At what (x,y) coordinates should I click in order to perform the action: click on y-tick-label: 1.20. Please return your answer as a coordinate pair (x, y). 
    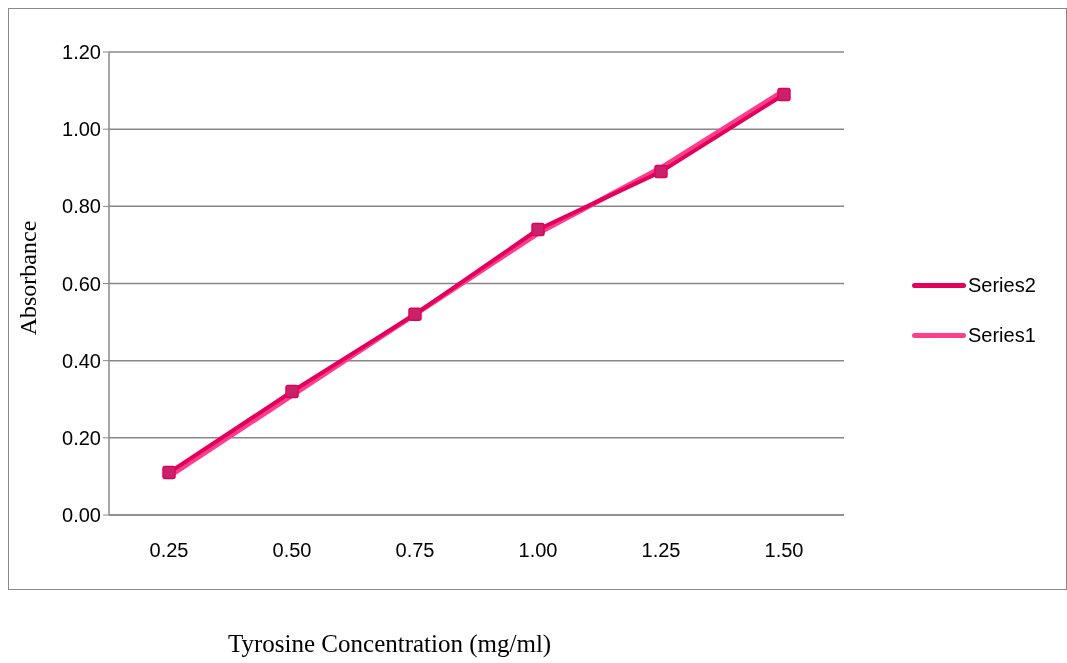
    Looking at the image, I should click on (81, 52).